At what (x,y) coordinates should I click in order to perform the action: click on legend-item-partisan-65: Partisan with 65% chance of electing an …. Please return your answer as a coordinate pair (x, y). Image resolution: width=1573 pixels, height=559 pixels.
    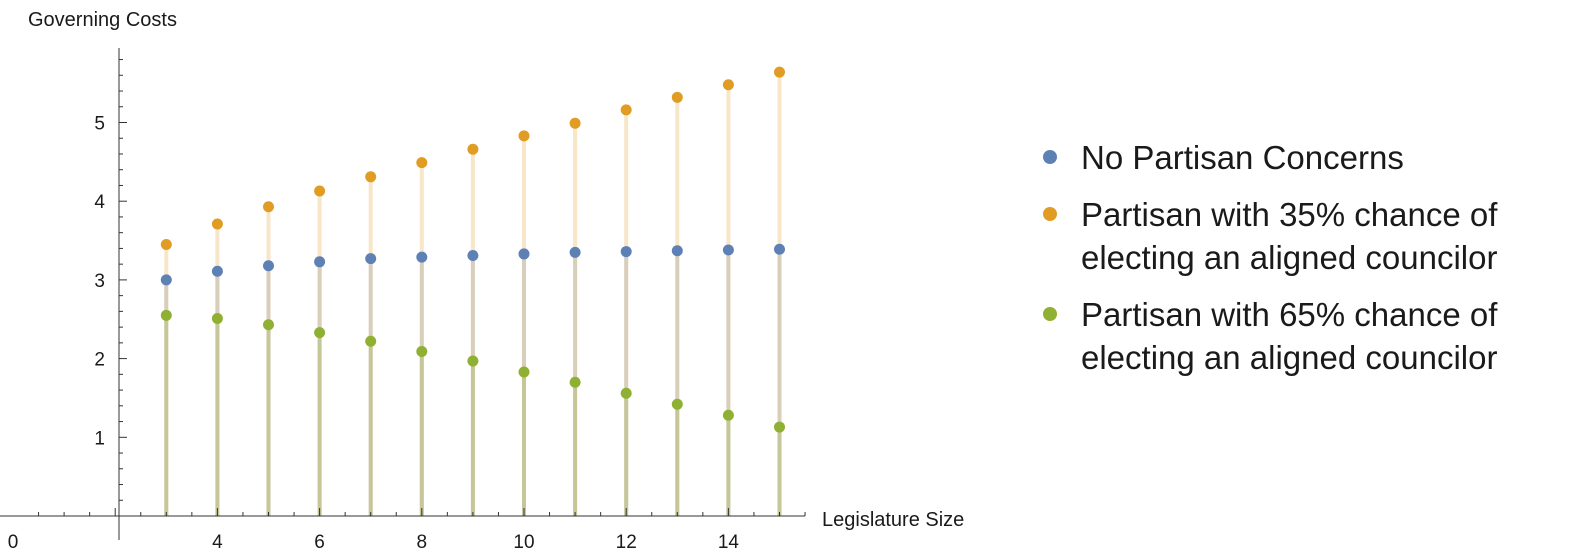
    Looking at the image, I should click on (1300, 336).